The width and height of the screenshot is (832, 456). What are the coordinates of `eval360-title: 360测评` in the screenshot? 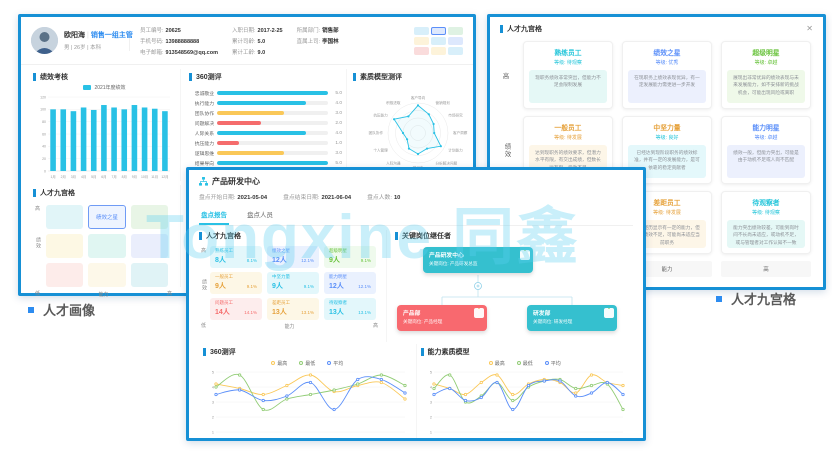 It's located at (265, 77).